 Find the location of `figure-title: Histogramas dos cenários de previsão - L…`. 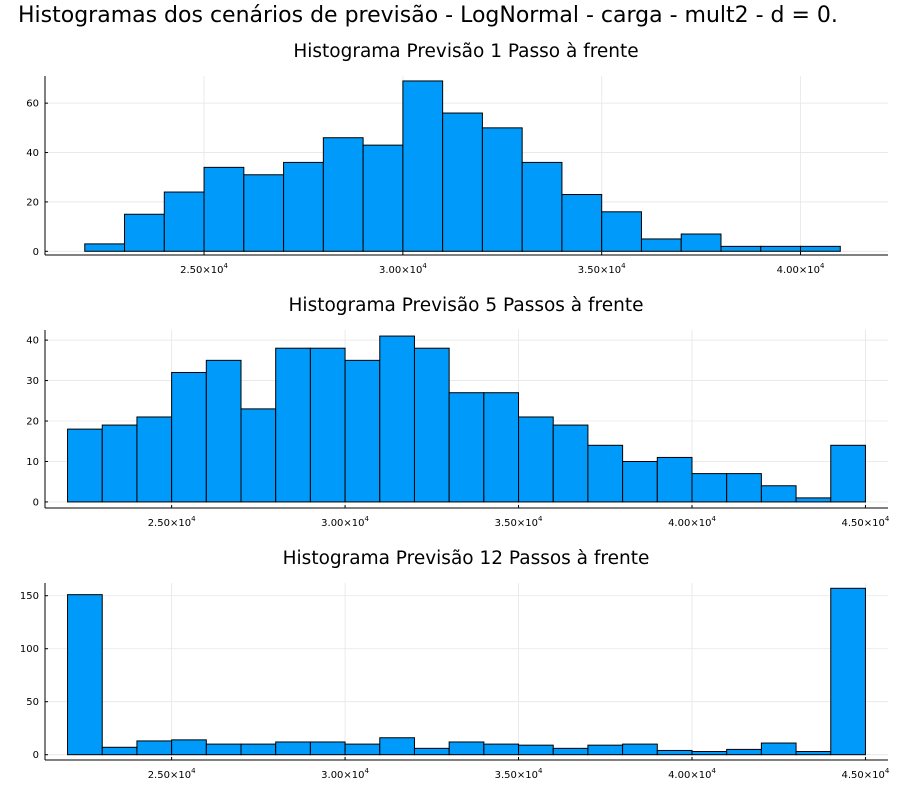

figure-title: Histogramas dos cenários de previsão - L… is located at coordinates (428, 15).